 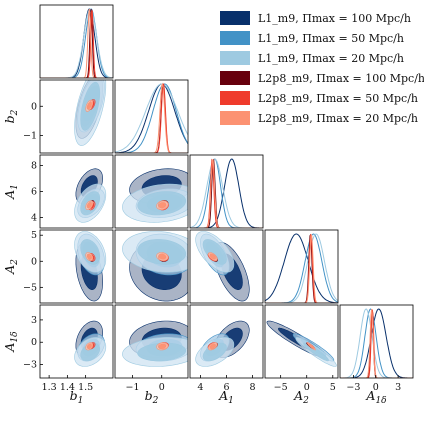 What do you see at coordinates (331, 58) in the screenshot?
I see `legend-label: L1_m9, Πmax = 20 Mpc/h` at bounding box center [331, 58].